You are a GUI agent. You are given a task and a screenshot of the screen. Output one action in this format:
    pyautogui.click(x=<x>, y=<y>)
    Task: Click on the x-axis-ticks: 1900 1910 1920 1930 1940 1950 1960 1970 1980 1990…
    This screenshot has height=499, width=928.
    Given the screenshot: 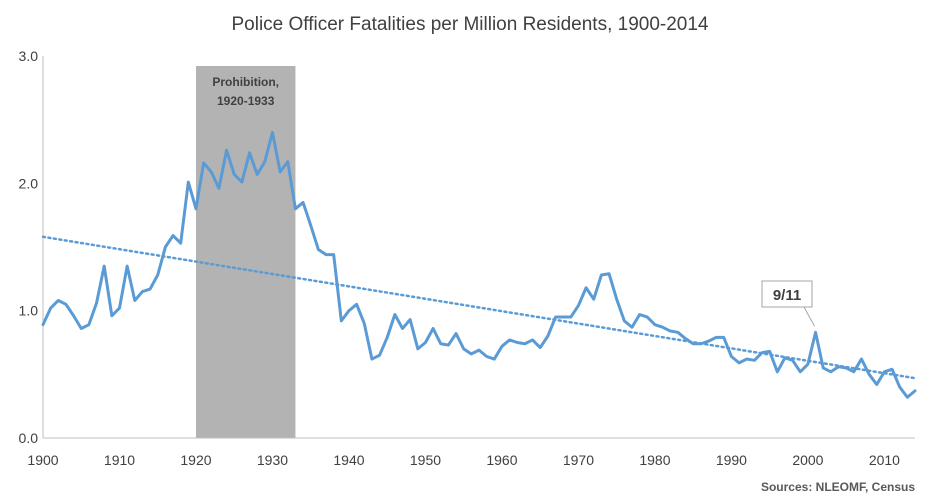 What is the action you would take?
    pyautogui.click(x=463, y=460)
    